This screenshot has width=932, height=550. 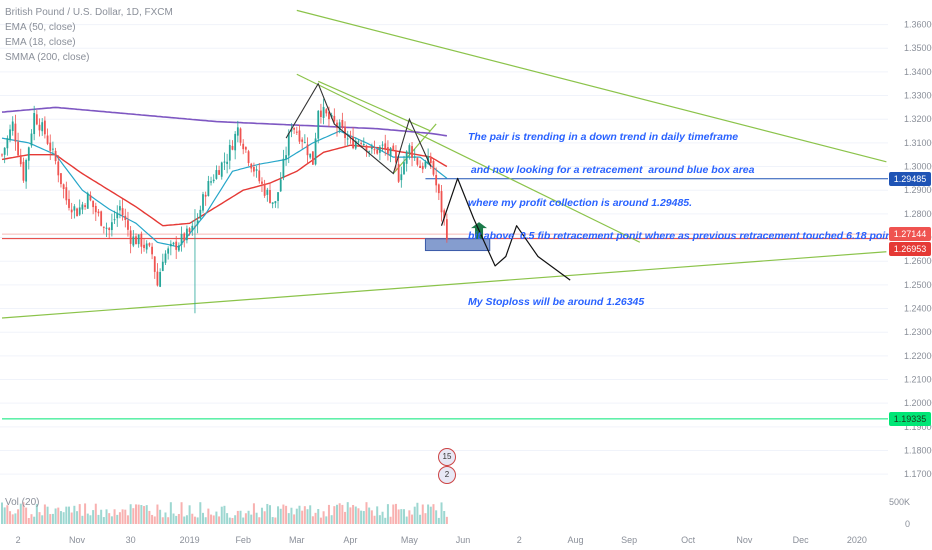 I want to click on time-tick-label: Oct, so click(x=688, y=540).